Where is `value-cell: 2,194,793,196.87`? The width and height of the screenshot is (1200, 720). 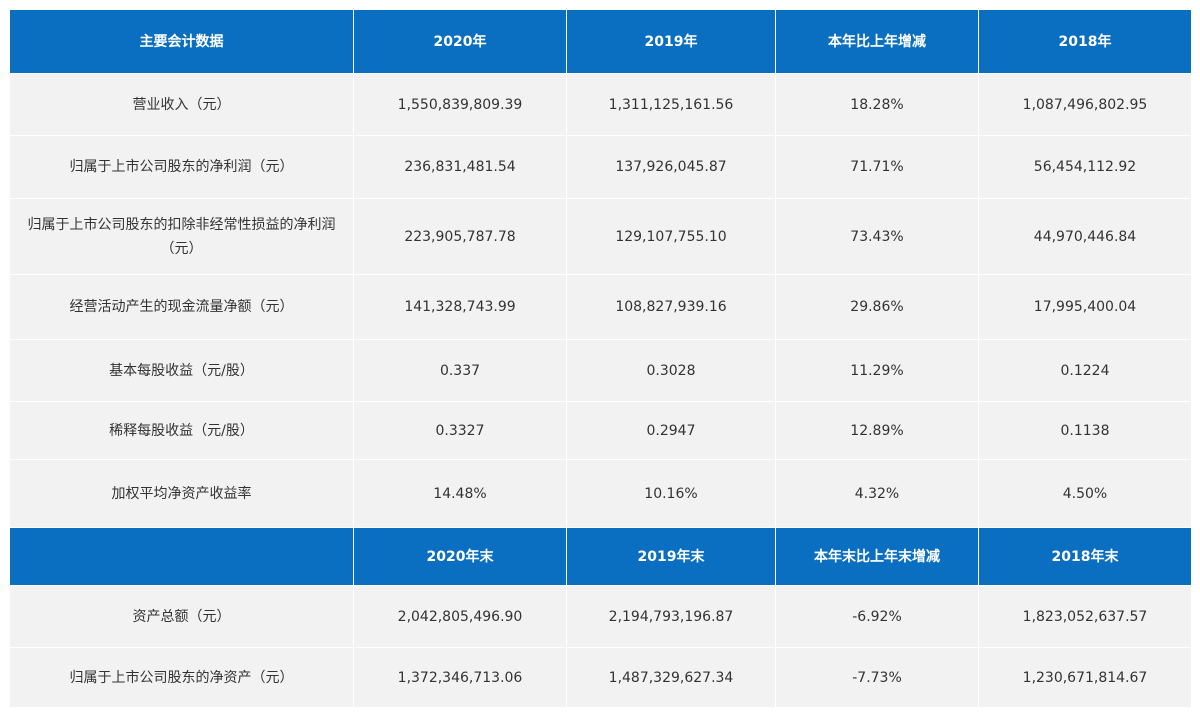
value-cell: 2,194,793,196.87 is located at coordinates (671, 616).